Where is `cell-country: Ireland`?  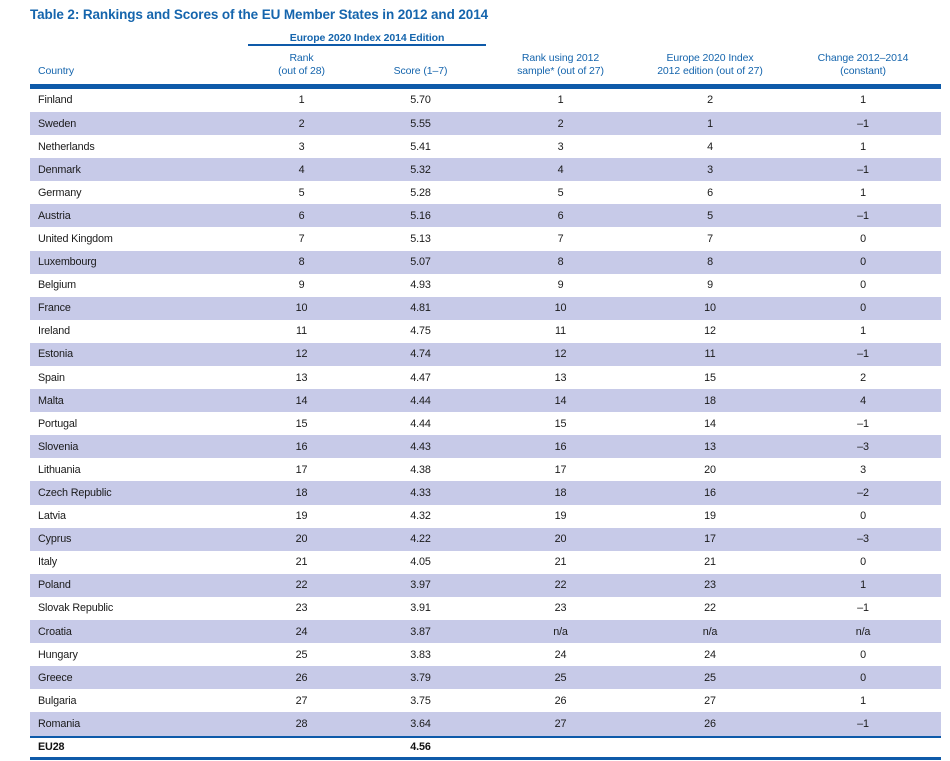 cell-country: Ireland is located at coordinates (54, 331).